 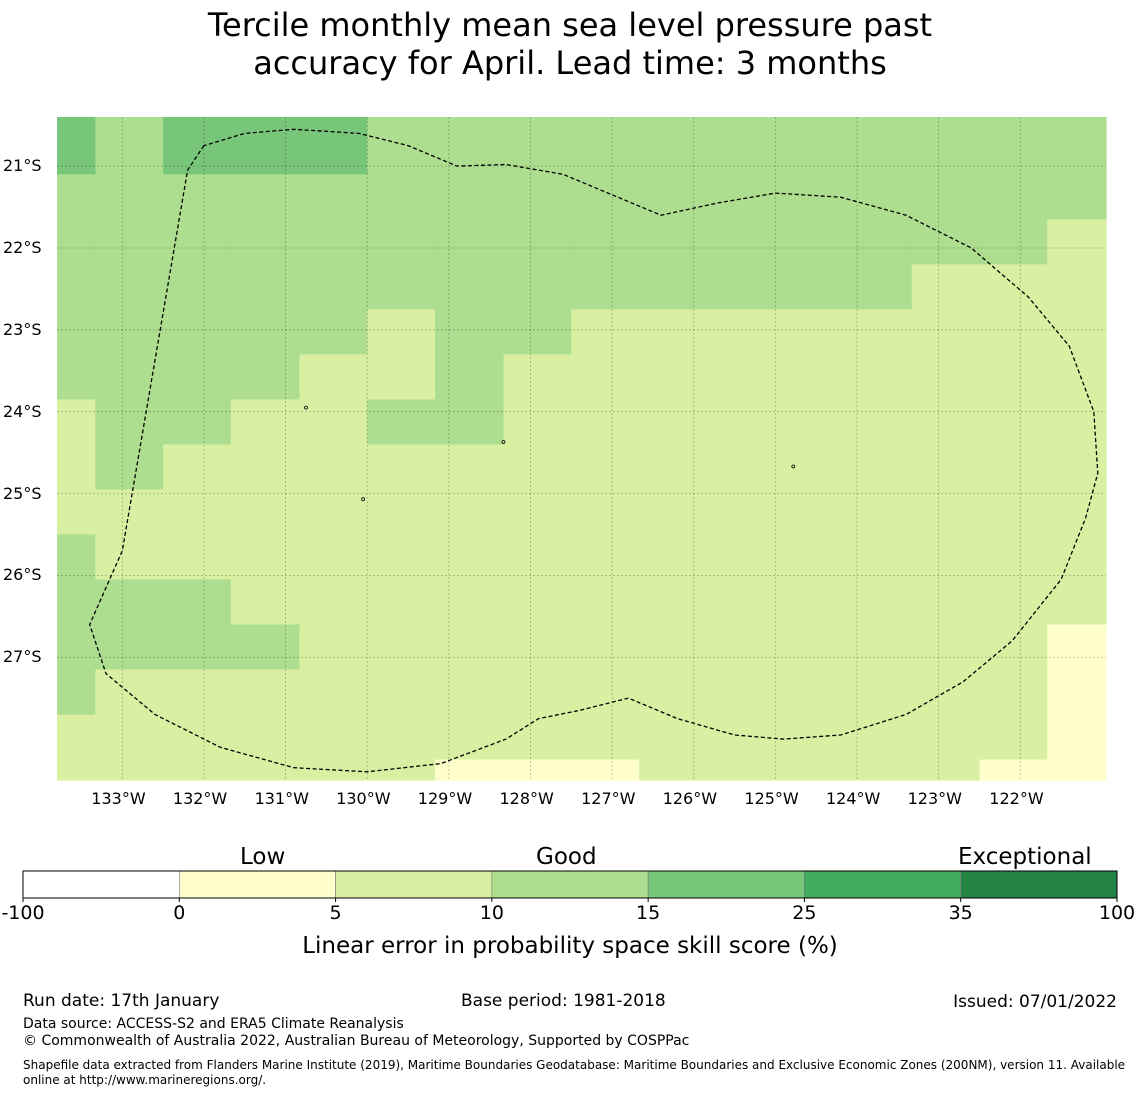 I want to click on island-marker, so click(x=793, y=466).